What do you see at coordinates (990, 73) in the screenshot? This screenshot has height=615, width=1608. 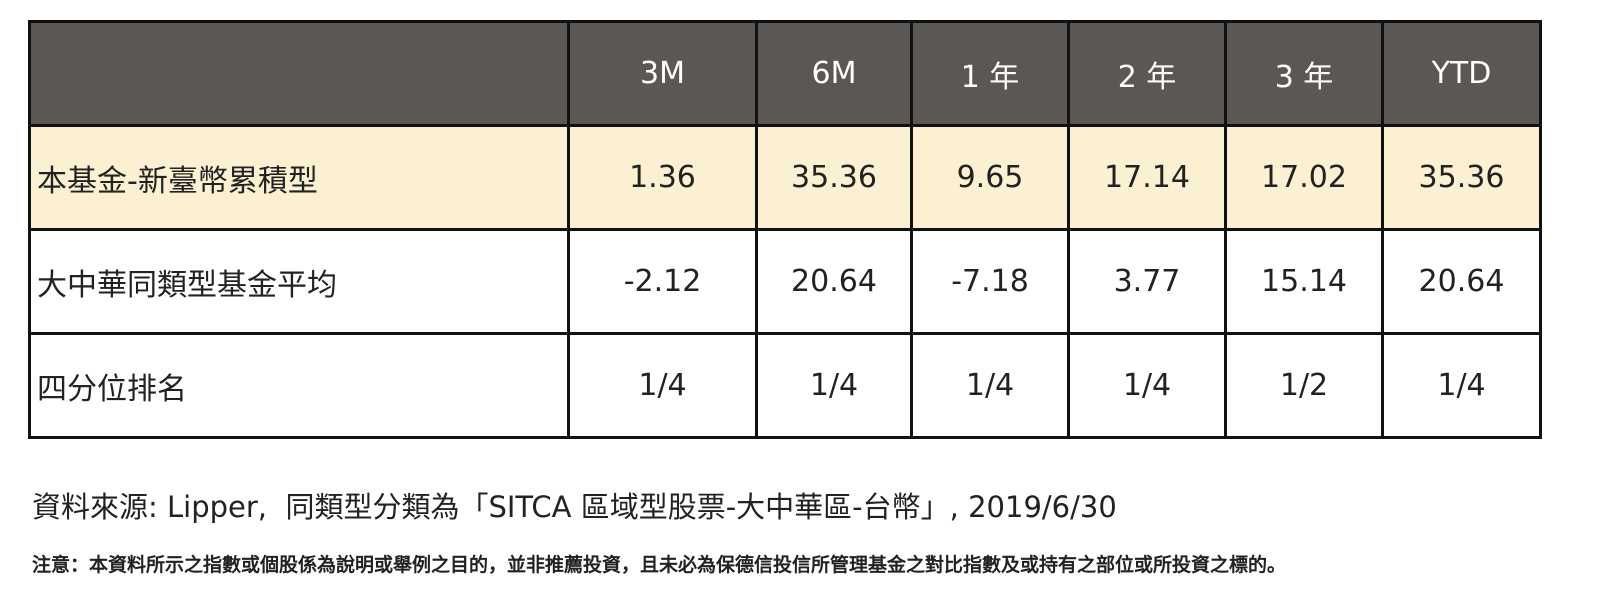 I see `header-cell: 1 年` at bounding box center [990, 73].